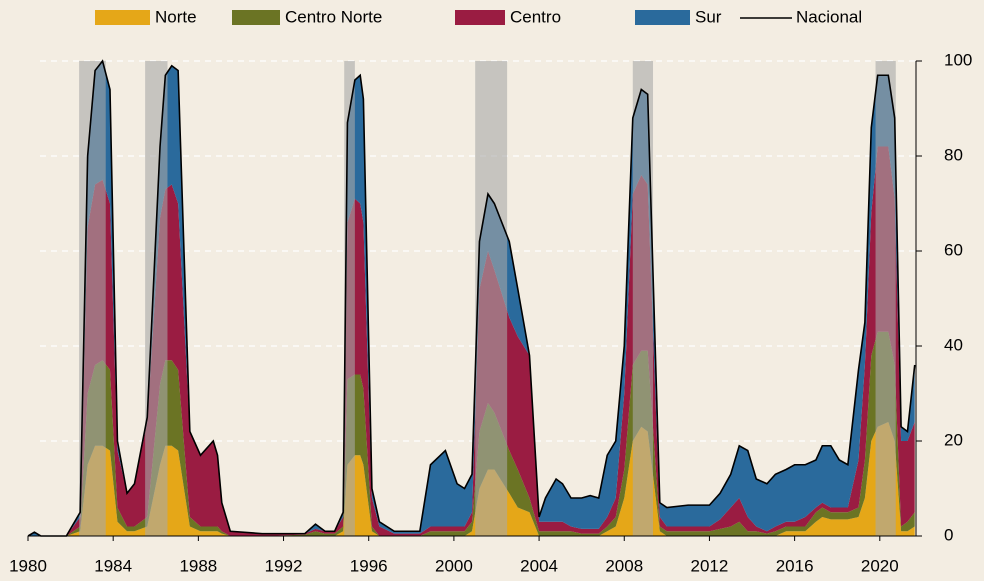  I want to click on y-tick-label: 60, so click(953, 249).